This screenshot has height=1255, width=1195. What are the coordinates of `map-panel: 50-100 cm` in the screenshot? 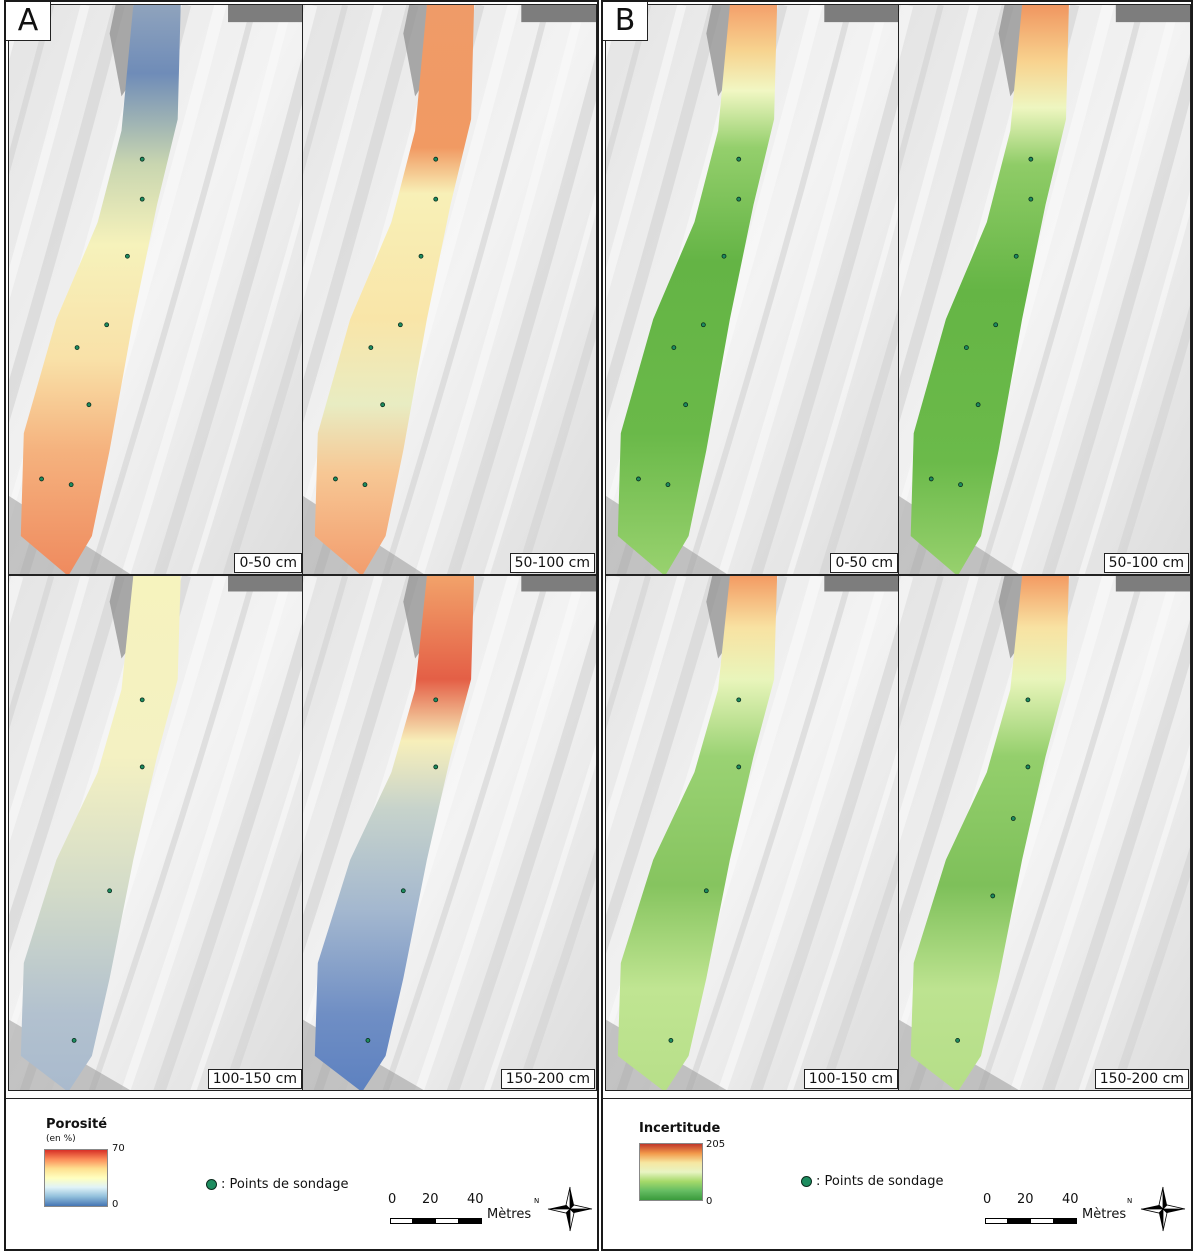 It's located at (449, 289).